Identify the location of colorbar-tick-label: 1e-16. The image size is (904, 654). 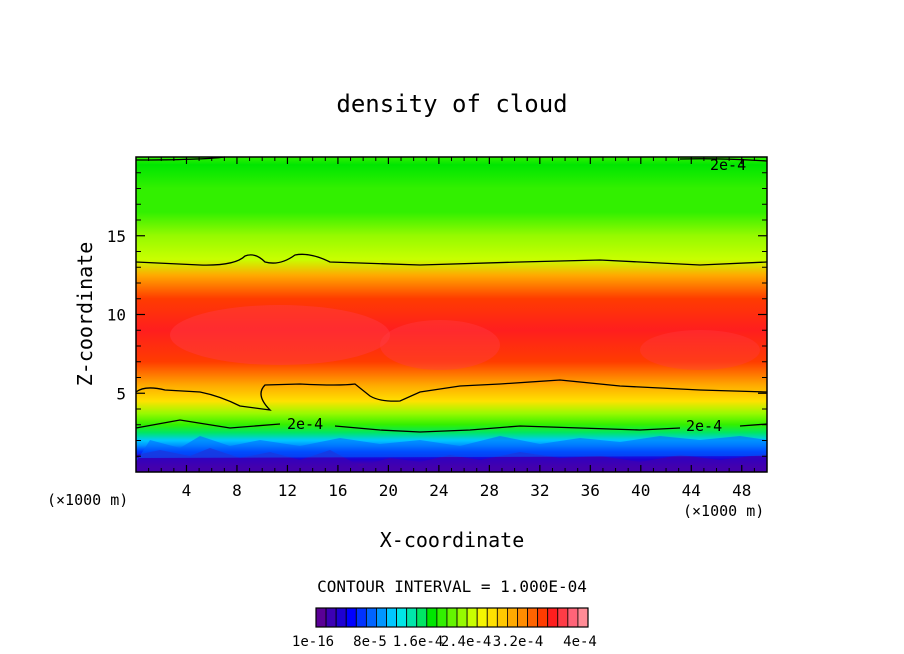
(313, 642).